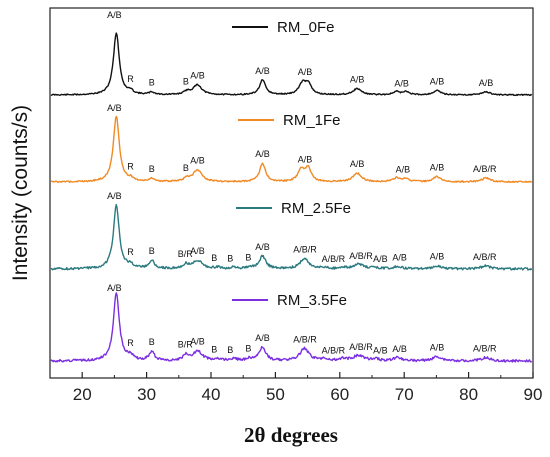  I want to click on x-tick-label-60: 60, so click(339, 394).